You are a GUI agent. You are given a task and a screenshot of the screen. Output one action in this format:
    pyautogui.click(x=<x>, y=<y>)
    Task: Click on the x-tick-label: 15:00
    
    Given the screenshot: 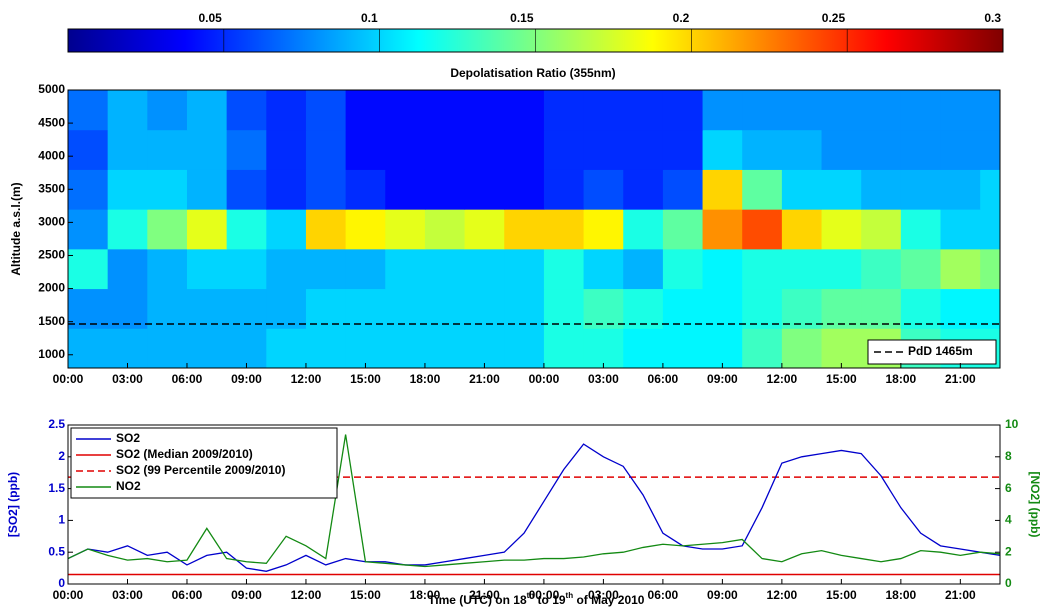 What is the action you would take?
    pyautogui.click(x=841, y=595)
    